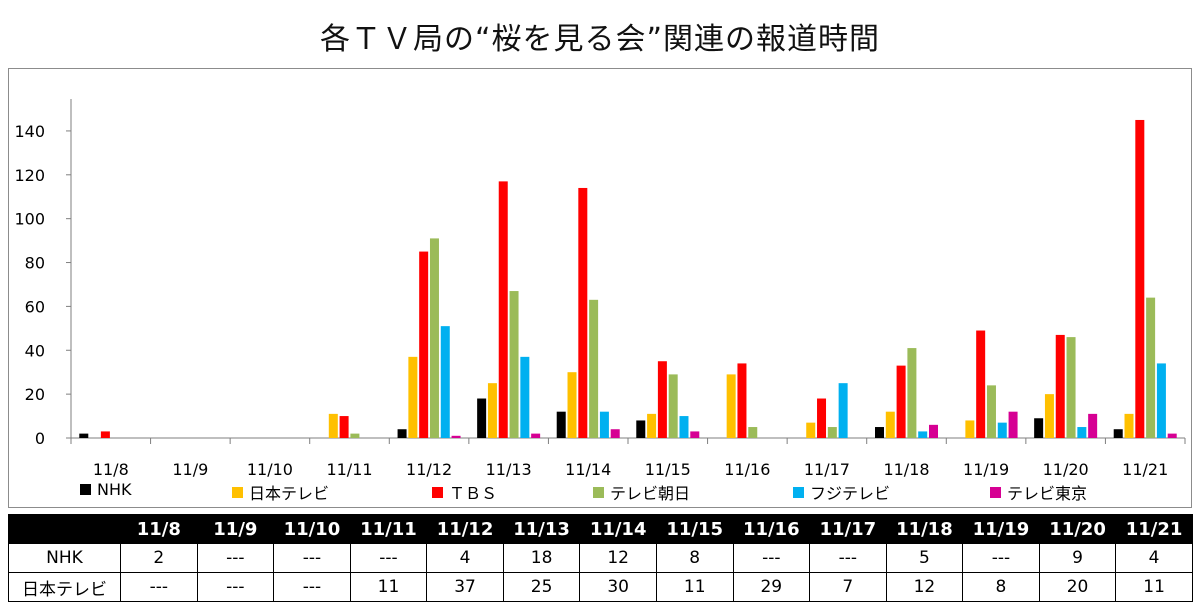  What do you see at coordinates (190, 469) in the screenshot?
I see `x-tick-label: 11/9` at bounding box center [190, 469].